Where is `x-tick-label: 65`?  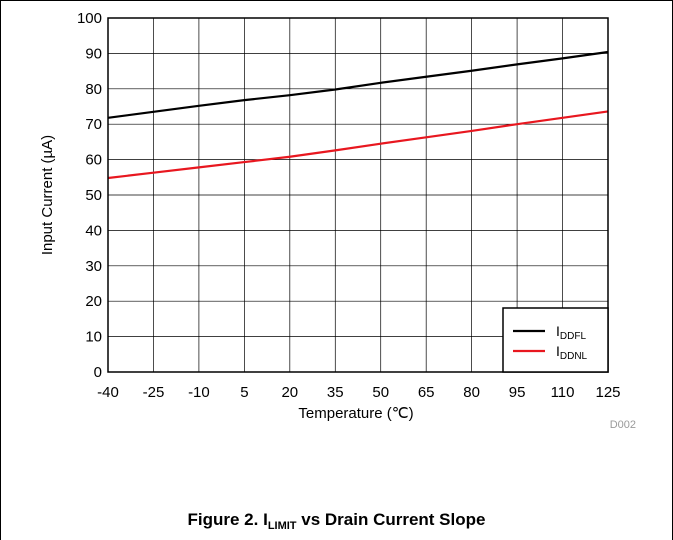 x-tick-label: 65 is located at coordinates (426, 392).